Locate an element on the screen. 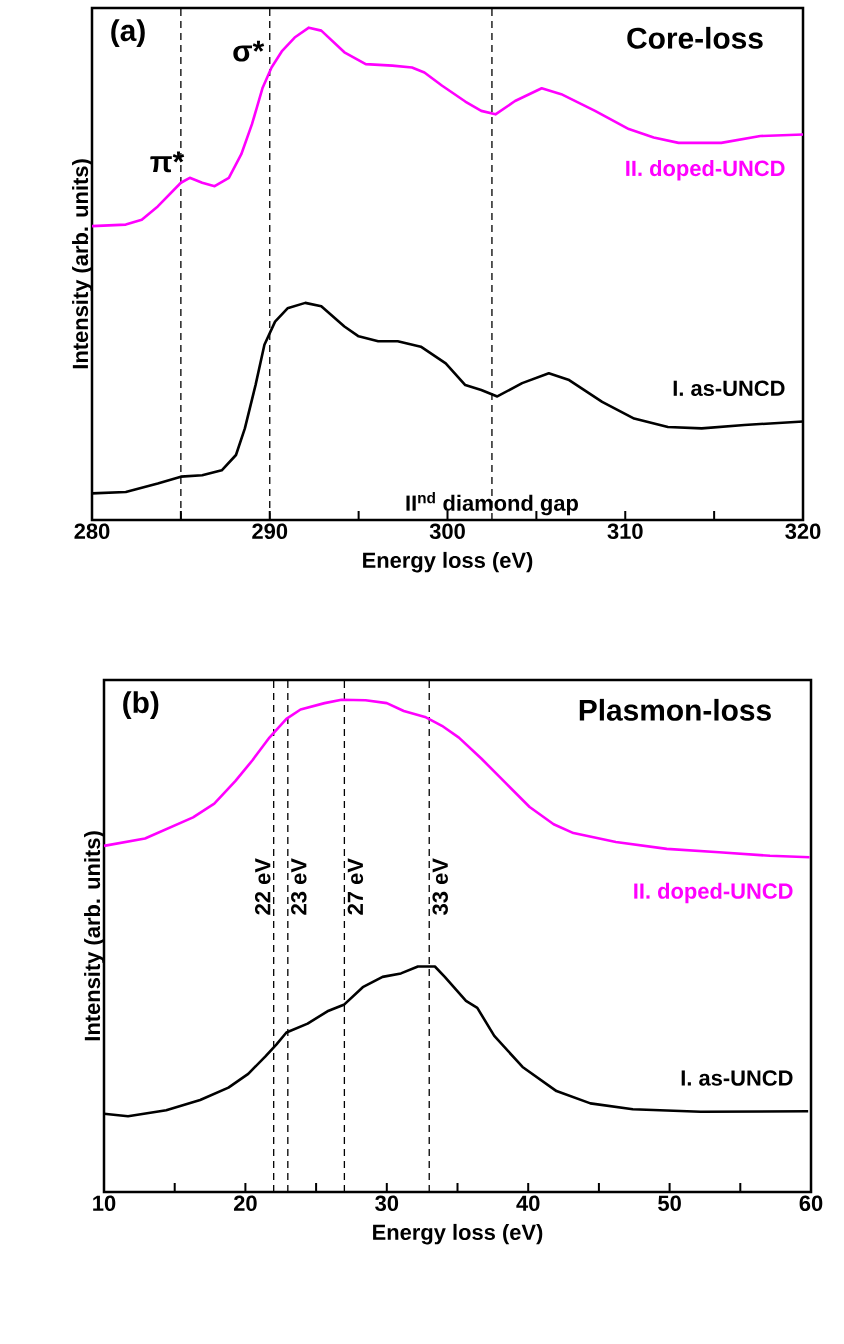 The image size is (844, 1344). ref-line-label: 27 eV is located at coordinates (355, 886).